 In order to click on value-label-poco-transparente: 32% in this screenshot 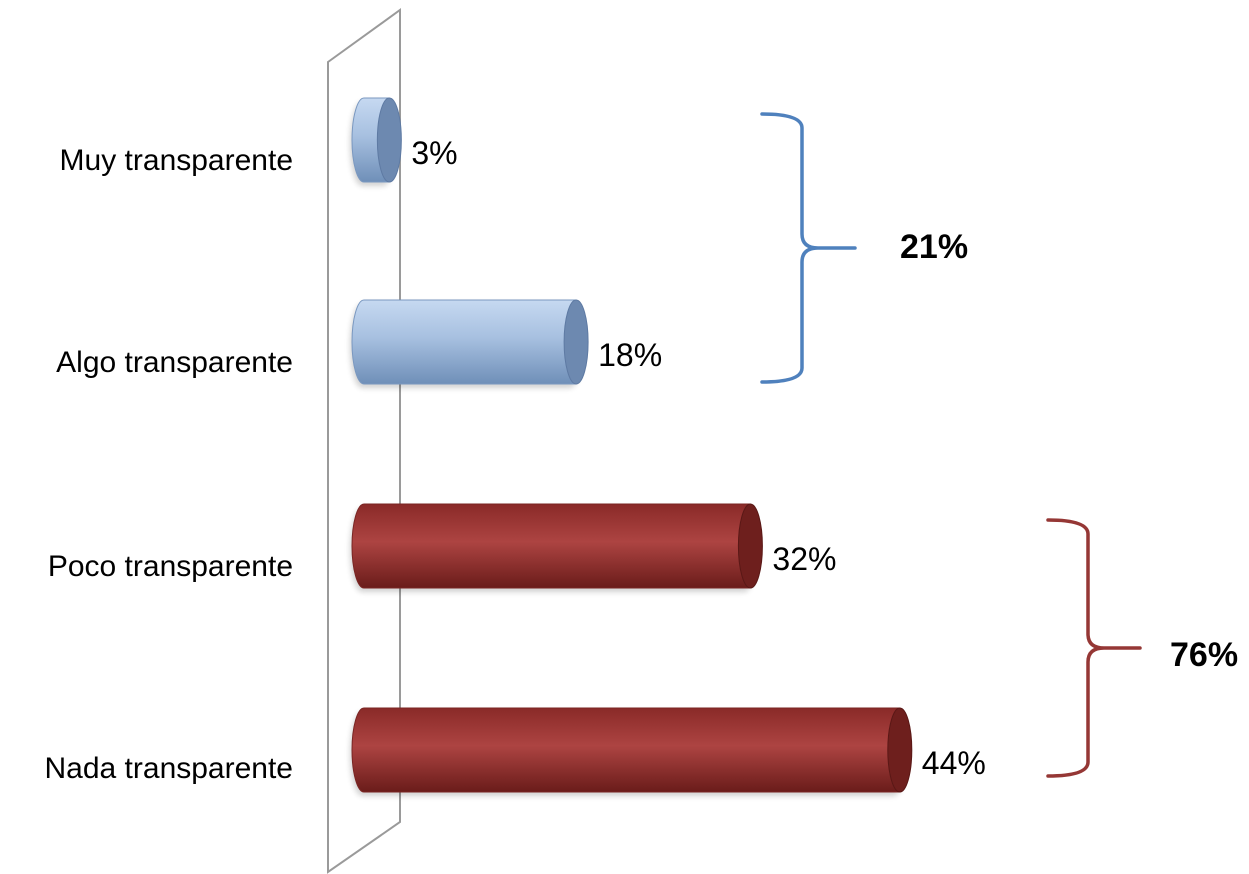, I will do `click(804, 559)`.